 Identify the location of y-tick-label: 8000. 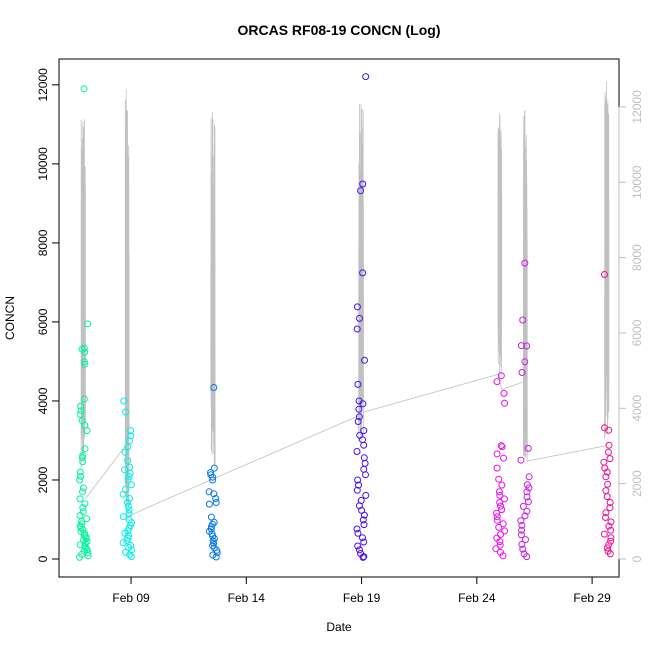
(43, 242).